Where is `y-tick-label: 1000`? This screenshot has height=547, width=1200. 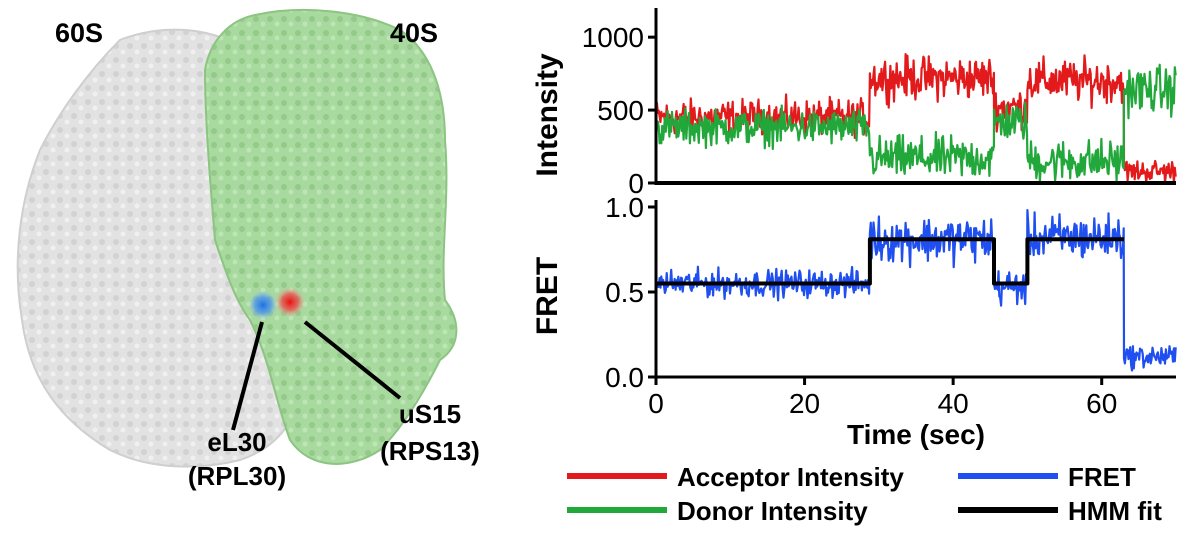 y-tick-label: 1000 is located at coordinates (613, 37).